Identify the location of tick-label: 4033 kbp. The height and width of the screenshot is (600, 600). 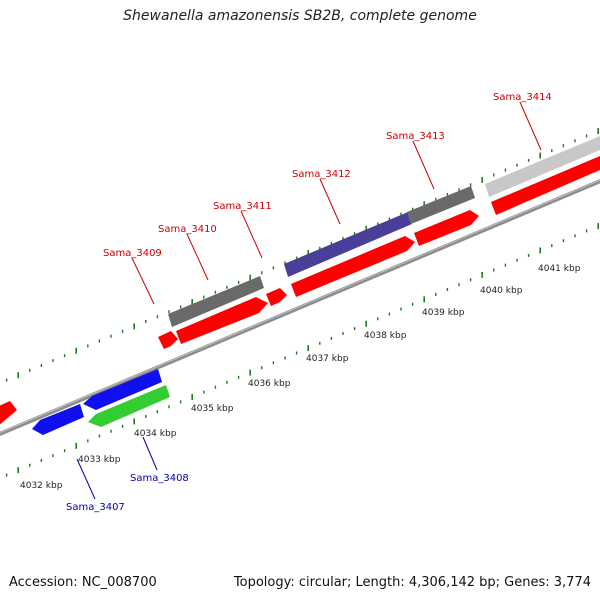
(99, 460).